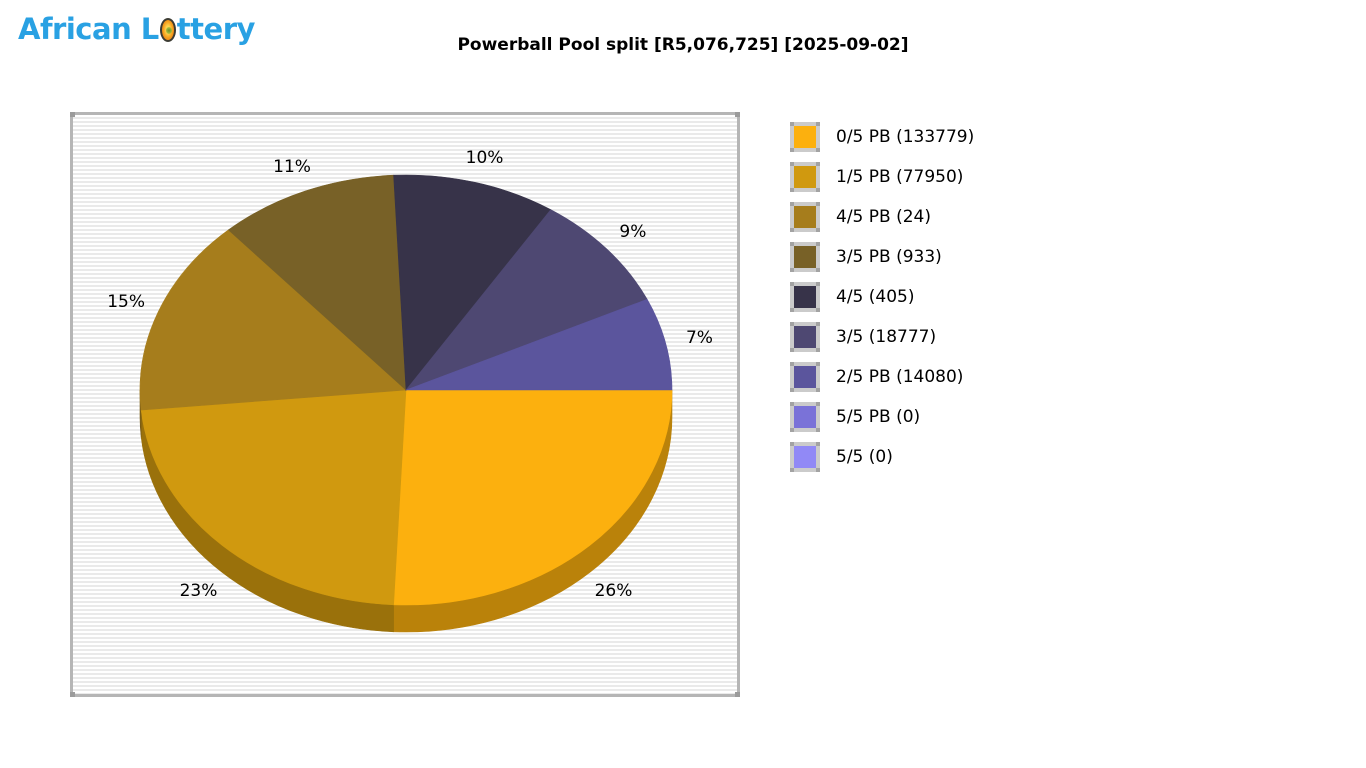 This screenshot has height=768, width=1366. I want to click on legend-label: 3/5 (18777), so click(886, 337).